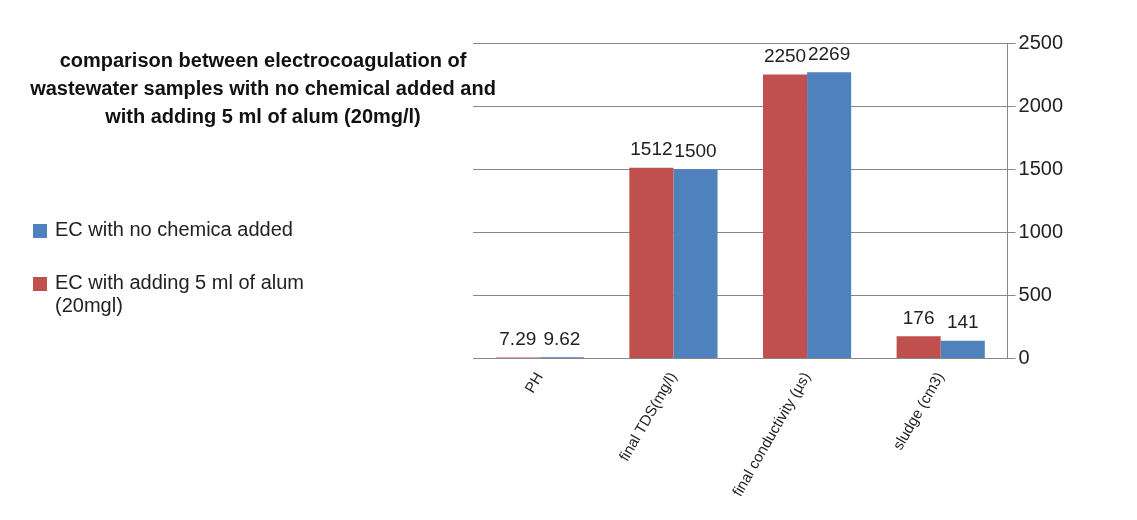 Image resolution: width=1137 pixels, height=520 pixels. I want to click on legend-label: EC with no chemica added, so click(174, 229).